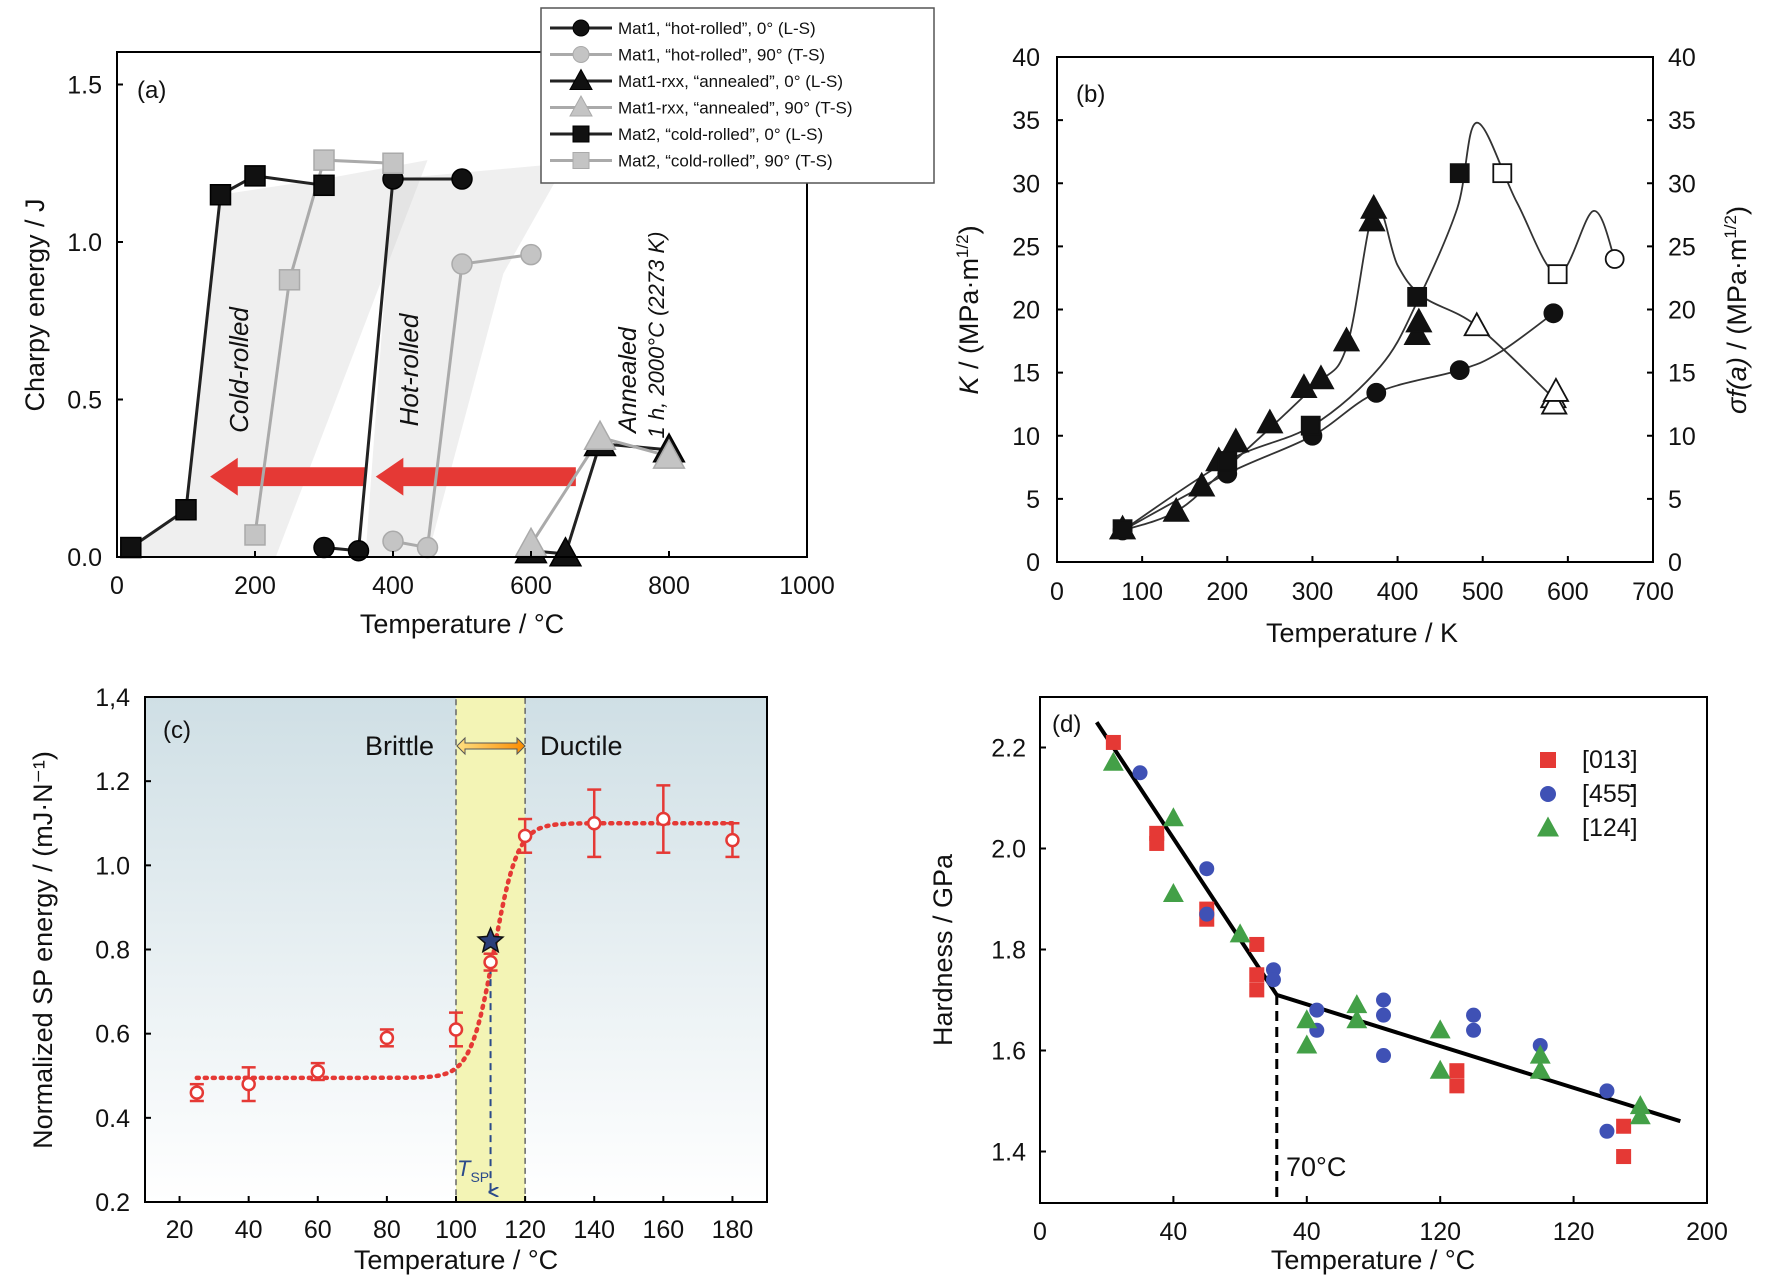 Image resolution: width=1772 pixels, height=1278 pixels. I want to click on legend-box, so click(737, 95).